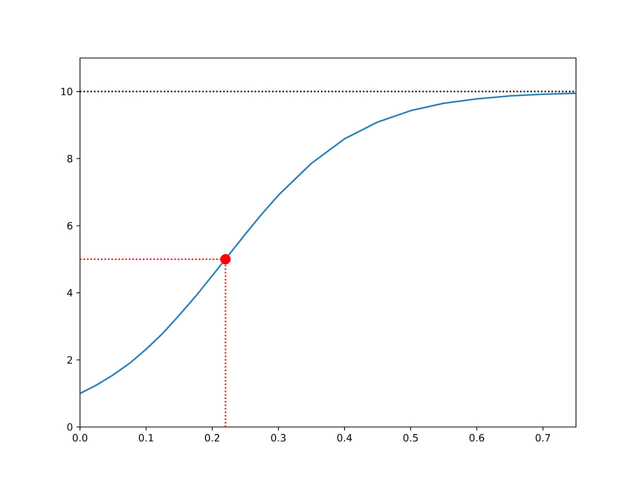  What do you see at coordinates (69, 226) in the screenshot?
I see `y-tick-label: 6` at bounding box center [69, 226].